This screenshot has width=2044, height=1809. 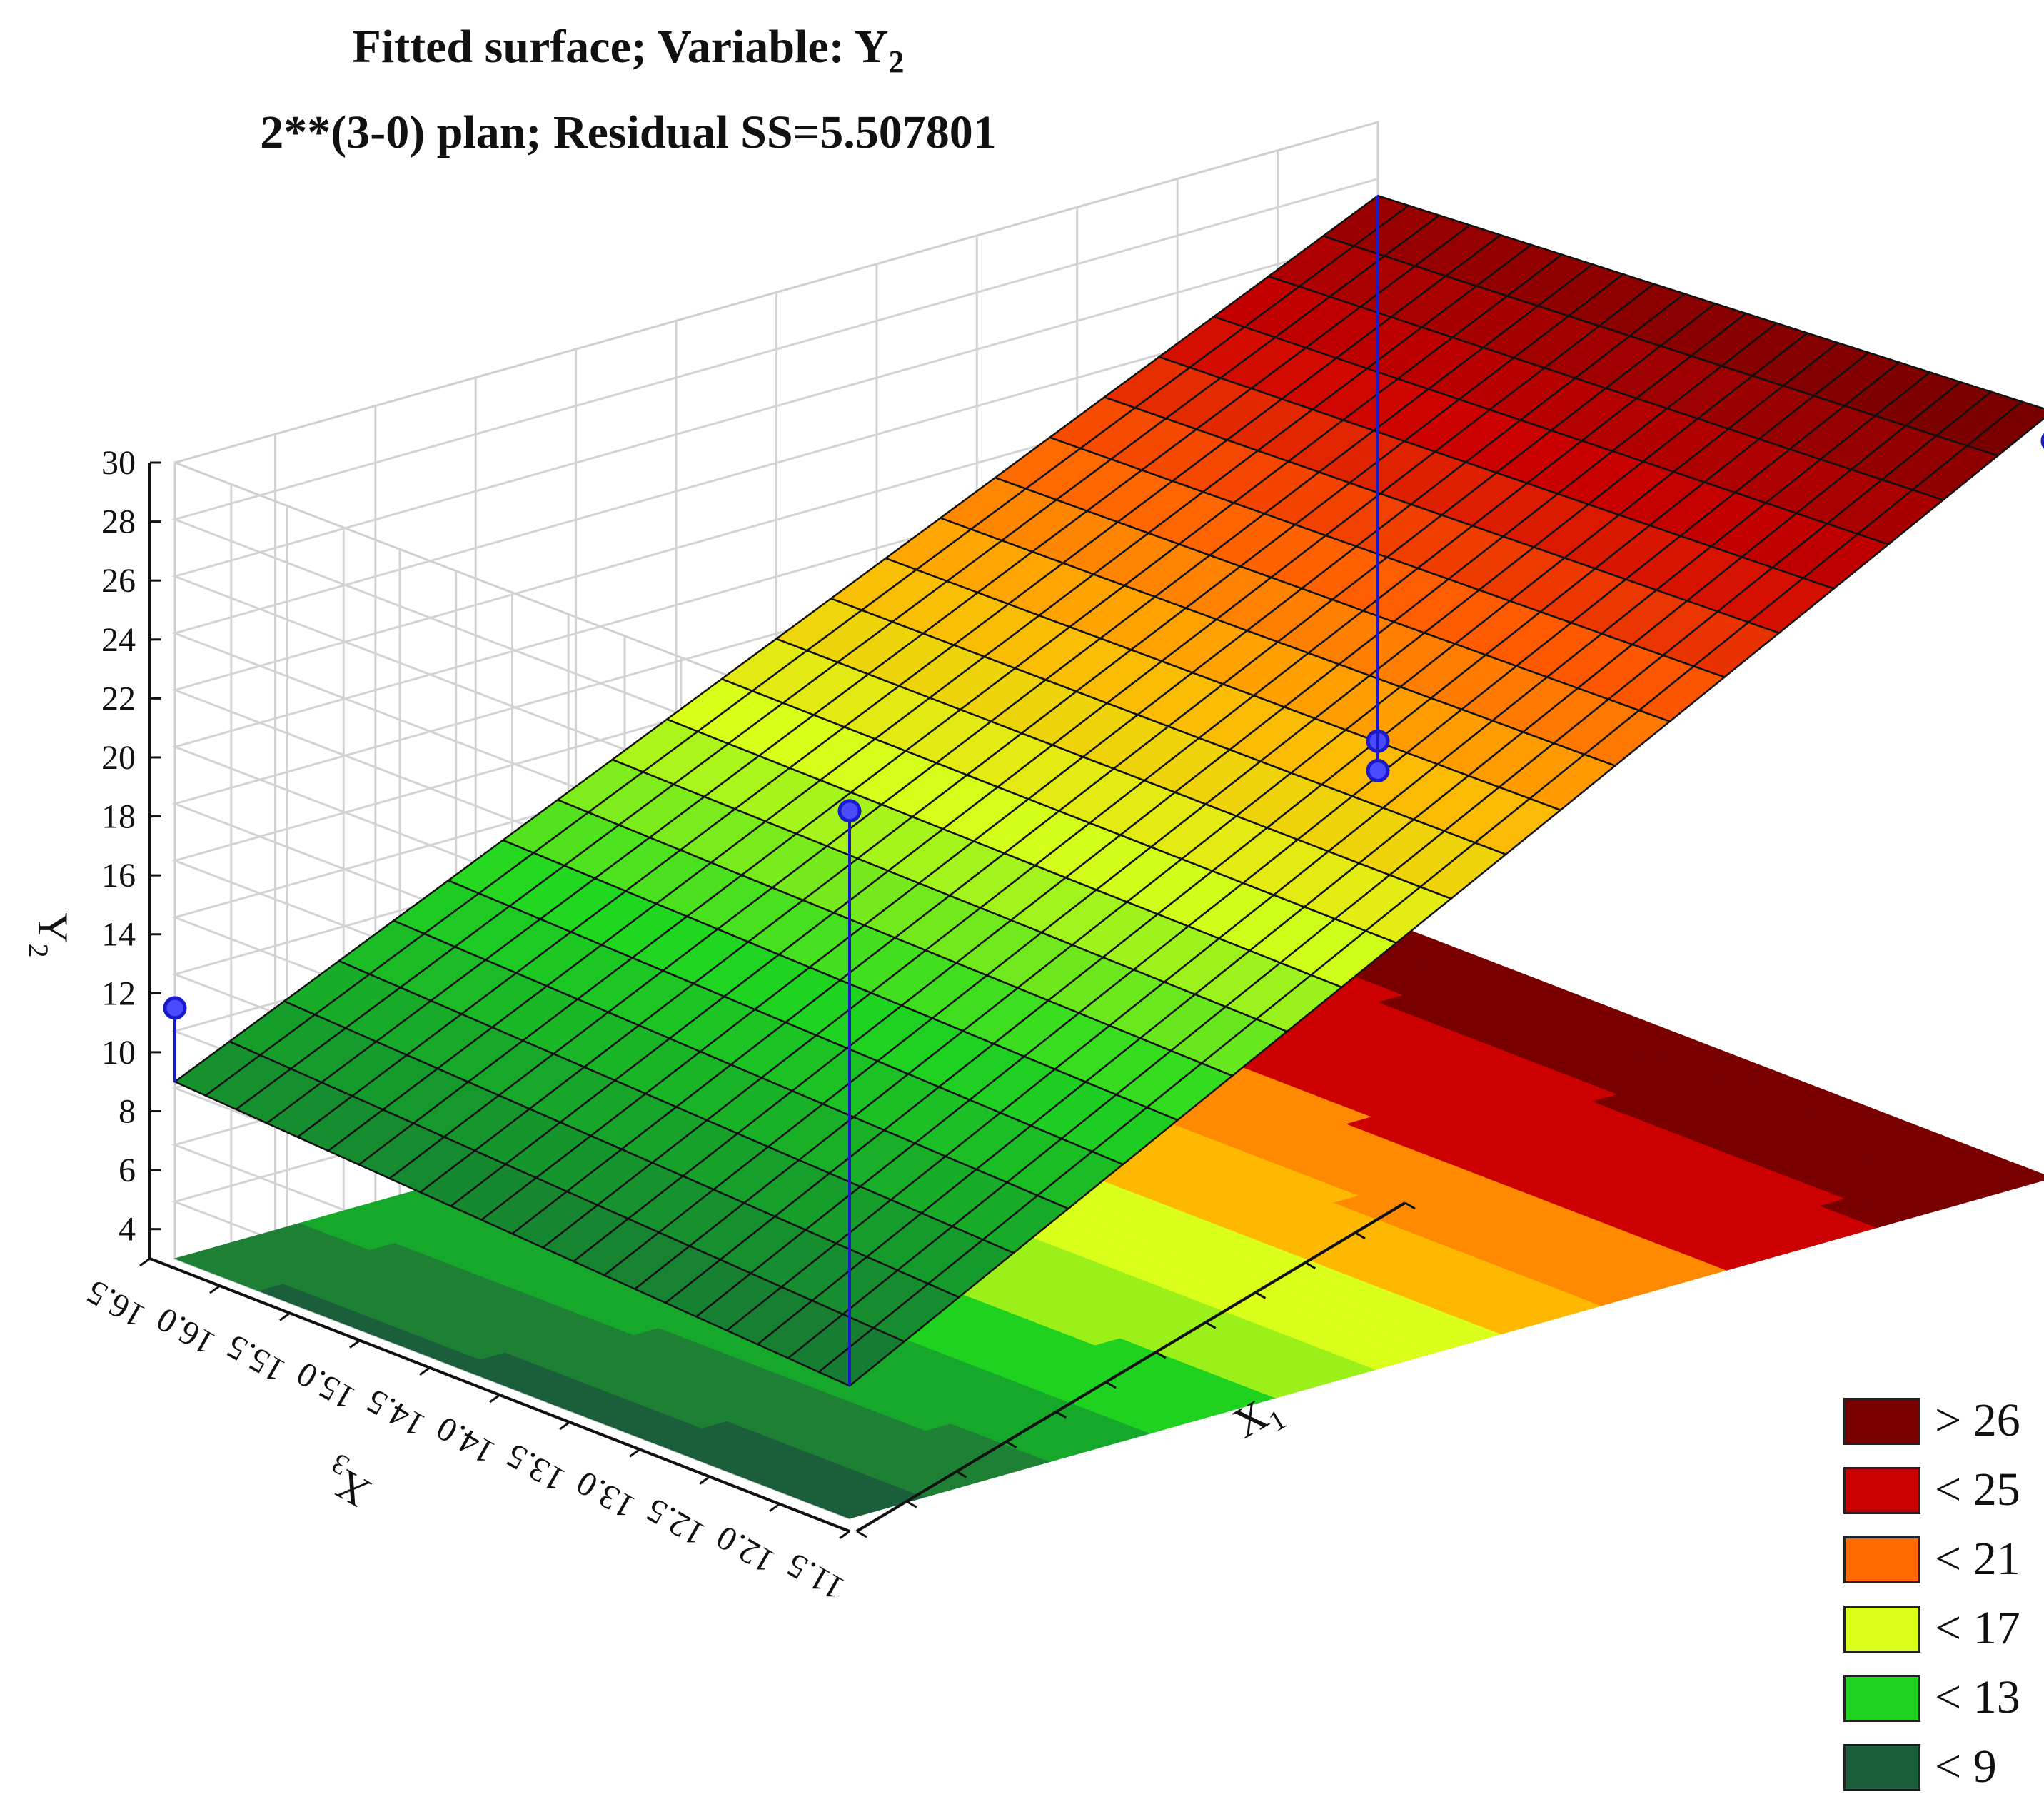 What do you see at coordinates (49, 934) in the screenshot?
I see `z-axis-label: Y2` at bounding box center [49, 934].